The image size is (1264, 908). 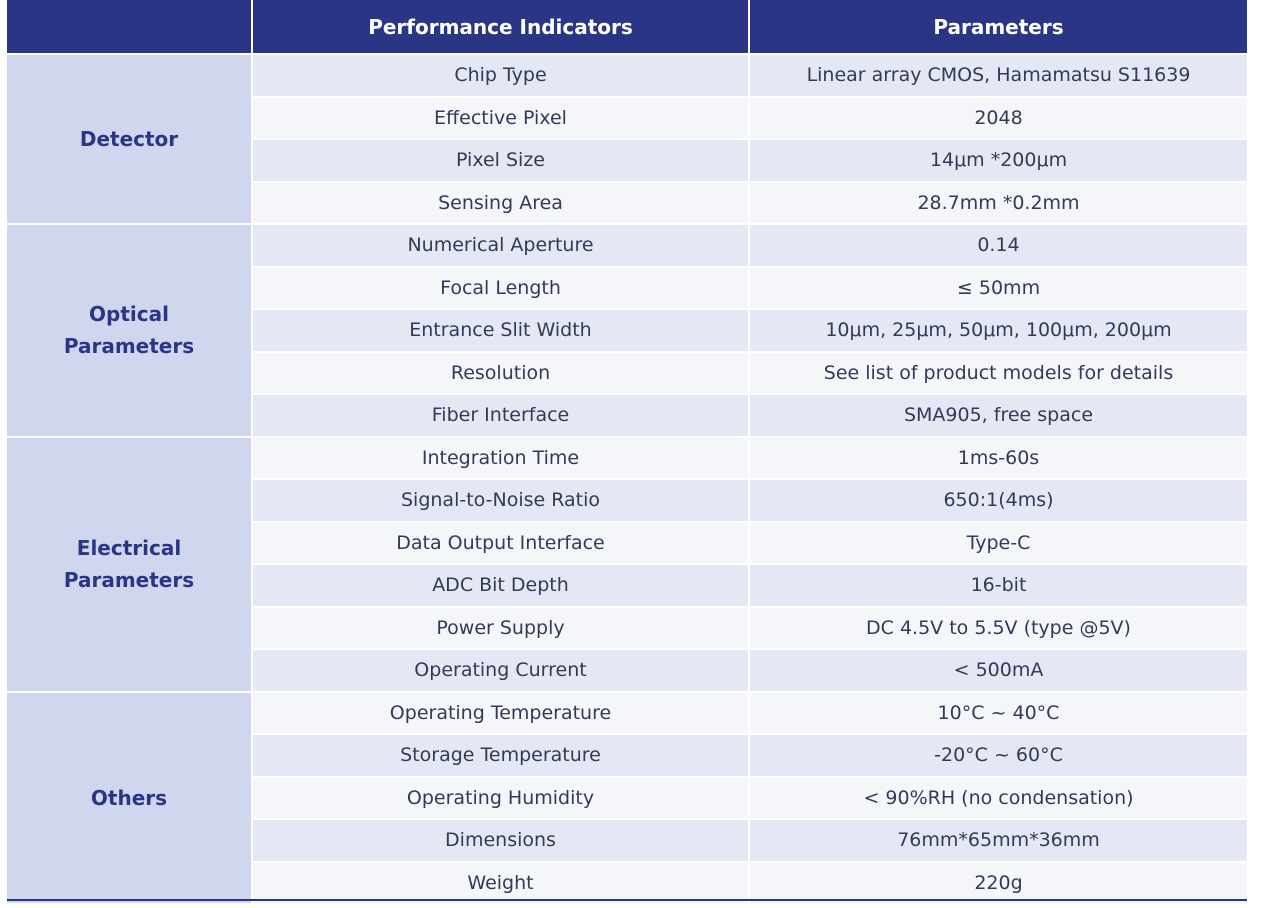 I want to click on table-row: Sensing Area 28.7mm *0.2mm, so click(x=627, y=201).